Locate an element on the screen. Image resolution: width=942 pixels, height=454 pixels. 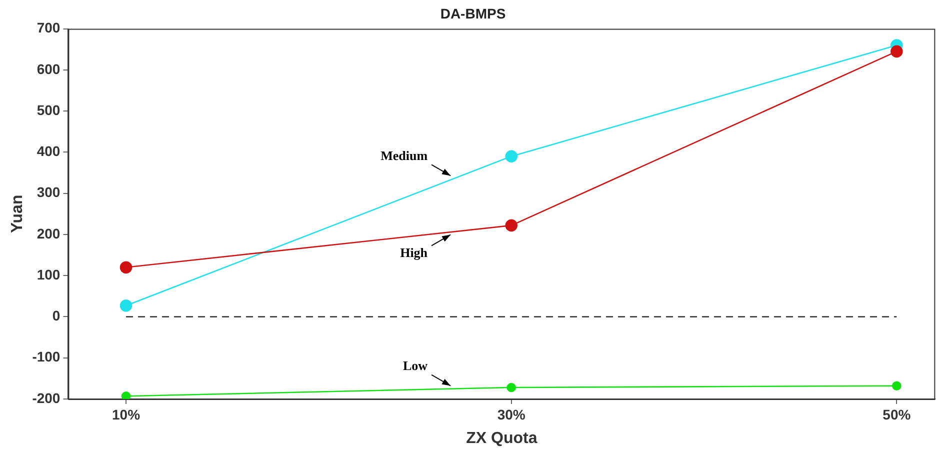
series-label: Low is located at coordinates (415, 366).